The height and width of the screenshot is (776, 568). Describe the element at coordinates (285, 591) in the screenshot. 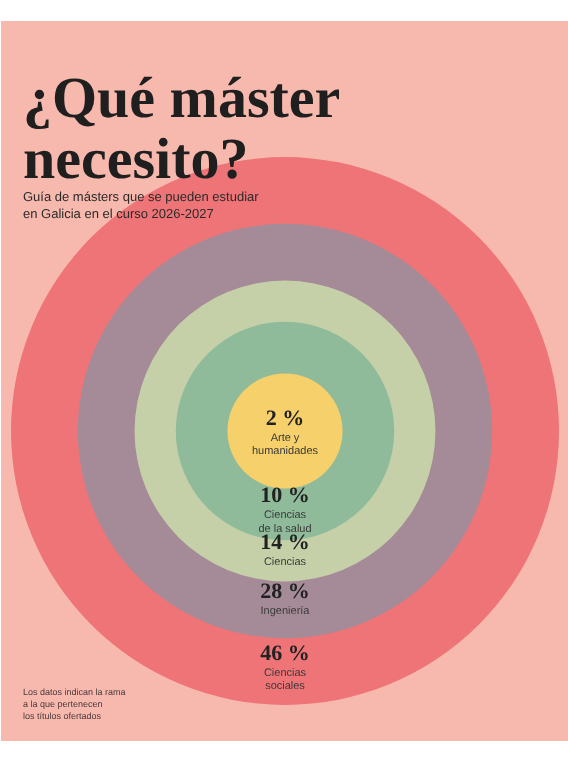

I see `data-label: 28 %` at that location.